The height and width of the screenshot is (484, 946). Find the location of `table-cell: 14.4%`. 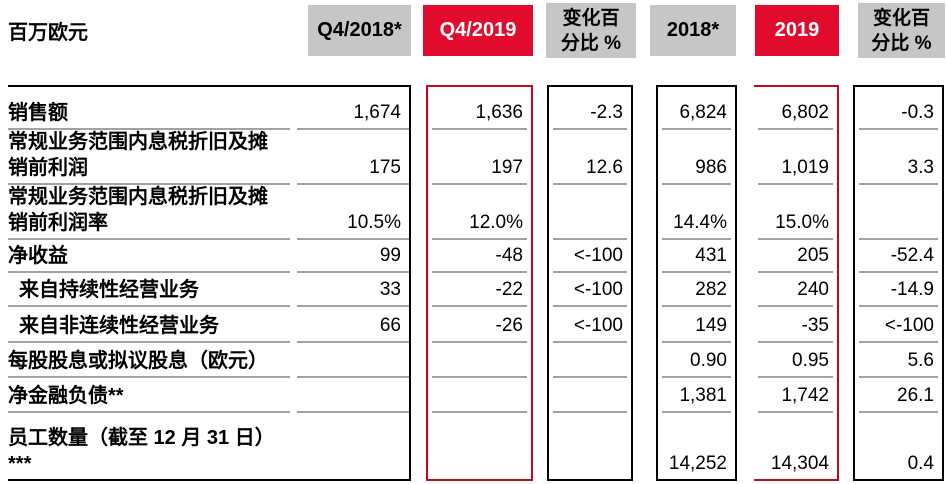

table-cell: 14.4% is located at coordinates (696, 212).